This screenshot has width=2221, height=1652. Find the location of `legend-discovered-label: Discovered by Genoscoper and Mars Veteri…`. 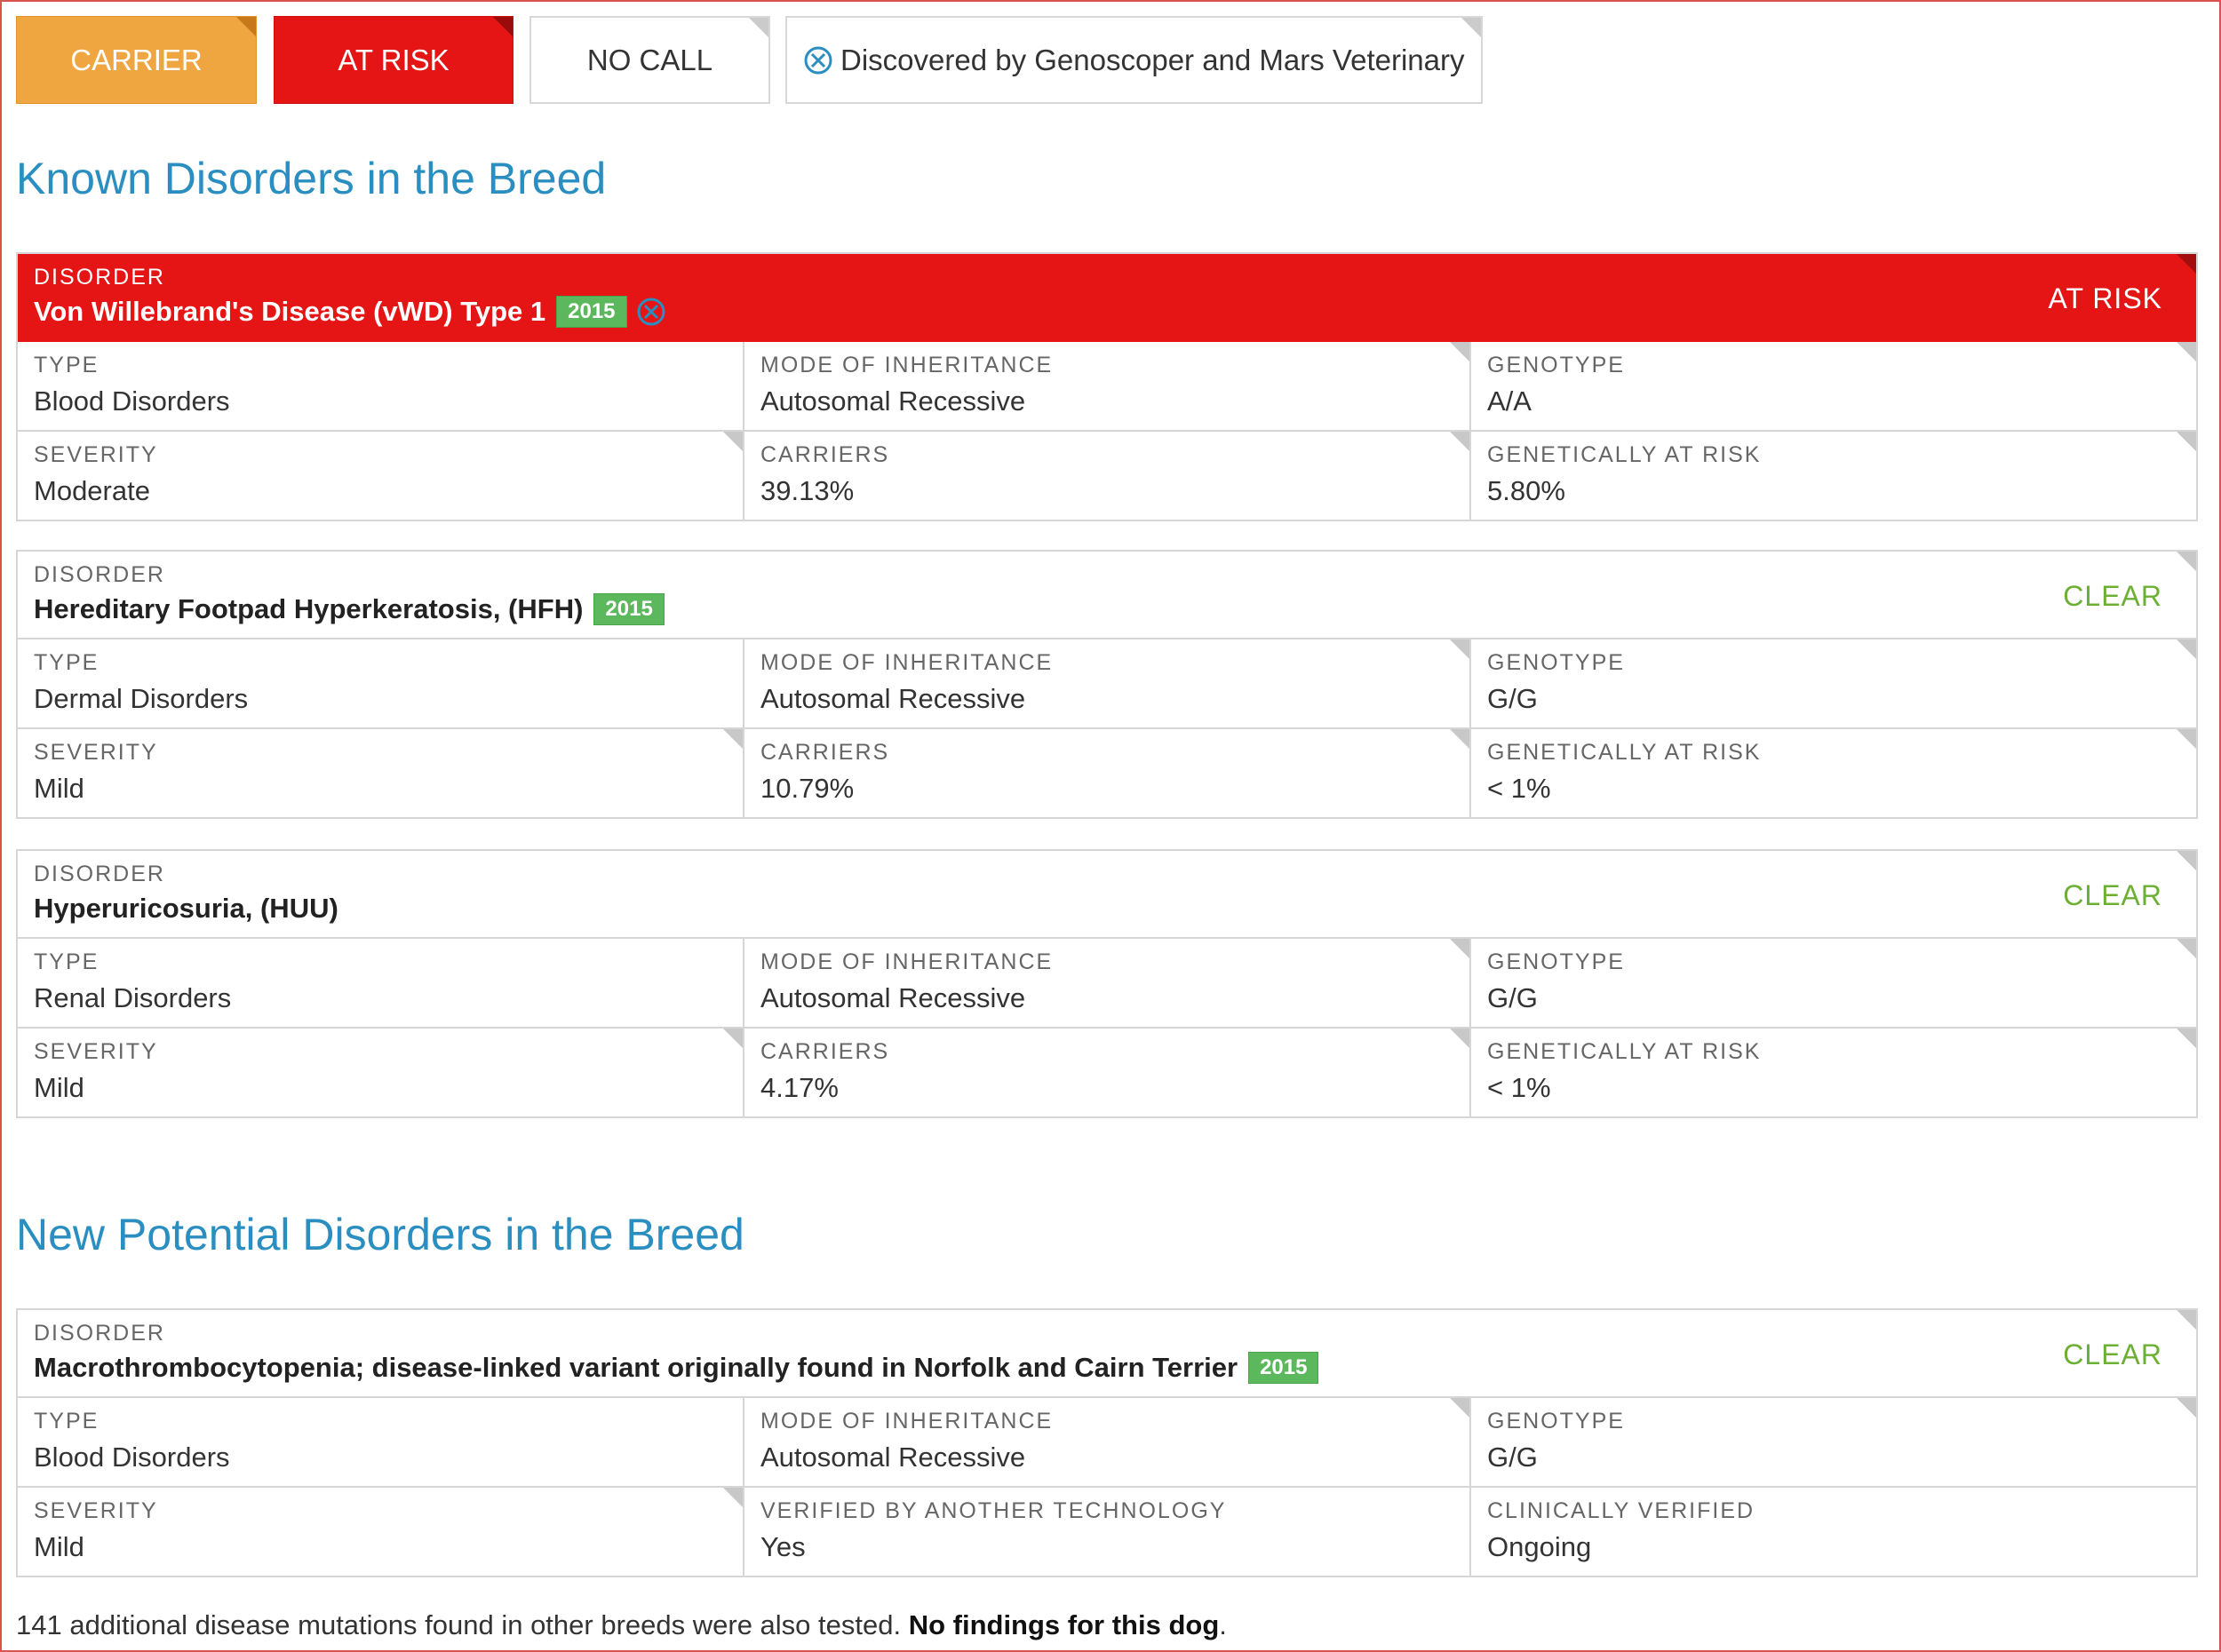

legend-discovered-label: Discovered by Genoscoper and Mars Veteri… is located at coordinates (1152, 59).